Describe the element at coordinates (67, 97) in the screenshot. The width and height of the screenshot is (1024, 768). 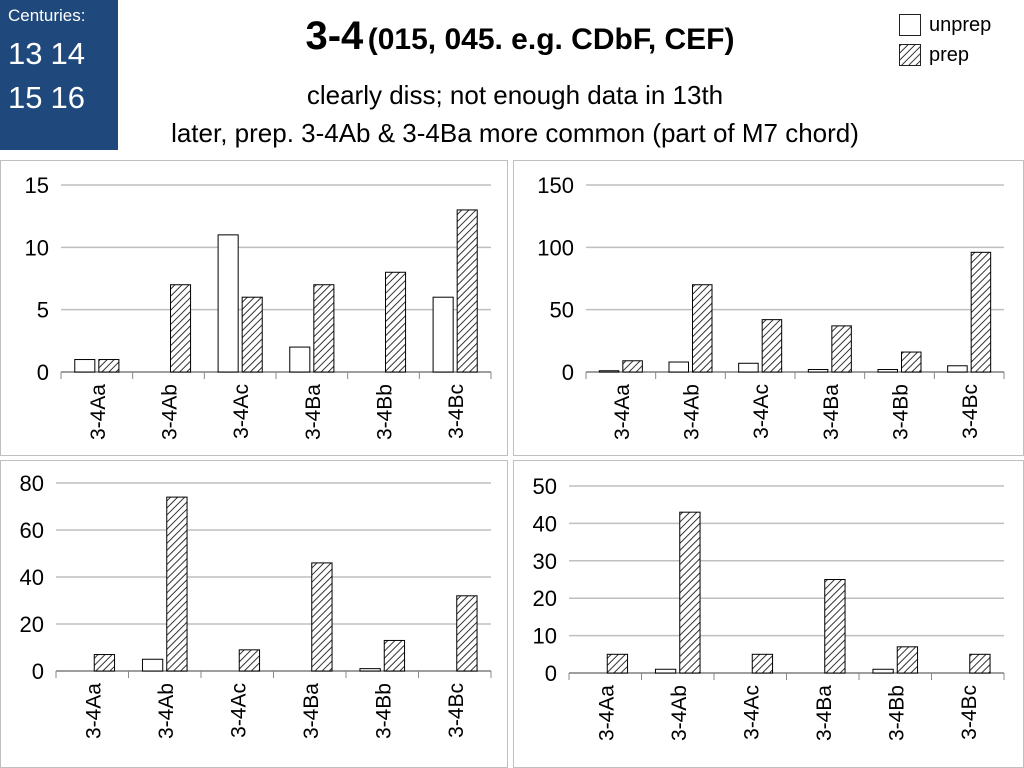
I see `century-16: 16` at that location.